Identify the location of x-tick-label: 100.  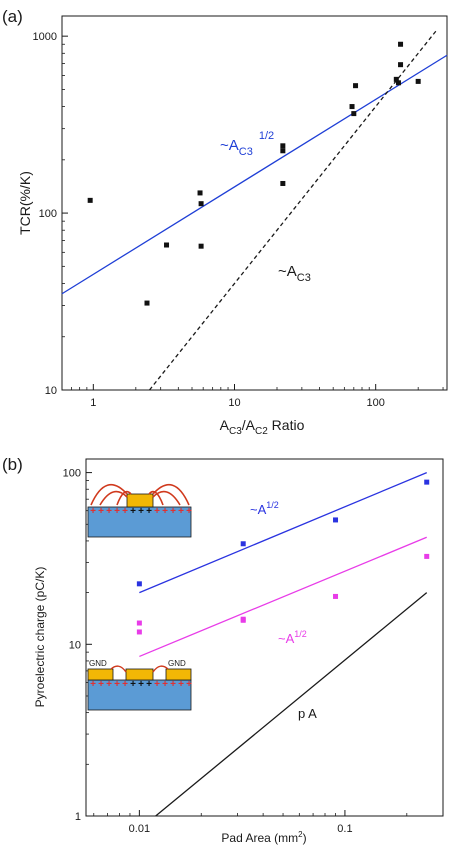
(376, 403).